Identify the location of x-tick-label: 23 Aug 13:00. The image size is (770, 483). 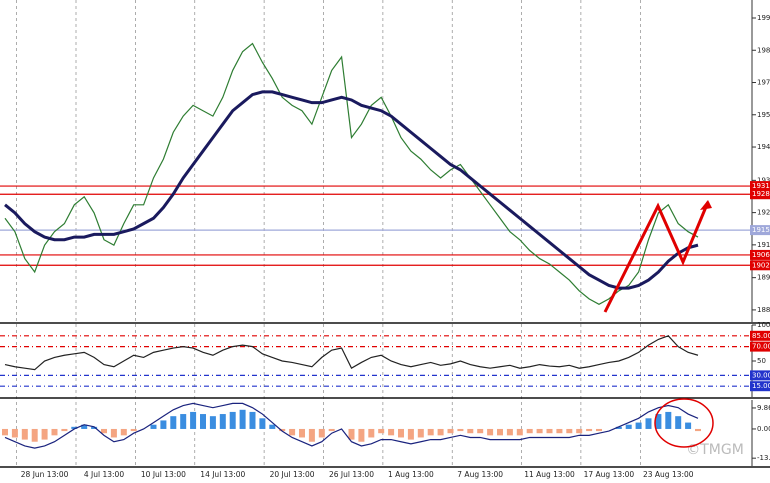
(668, 474).